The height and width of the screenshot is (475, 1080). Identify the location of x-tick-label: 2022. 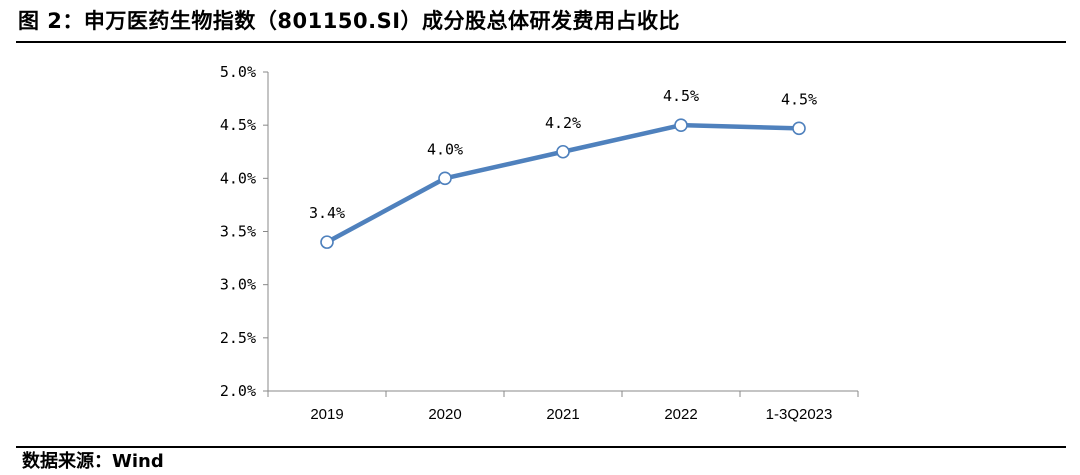
(680, 414).